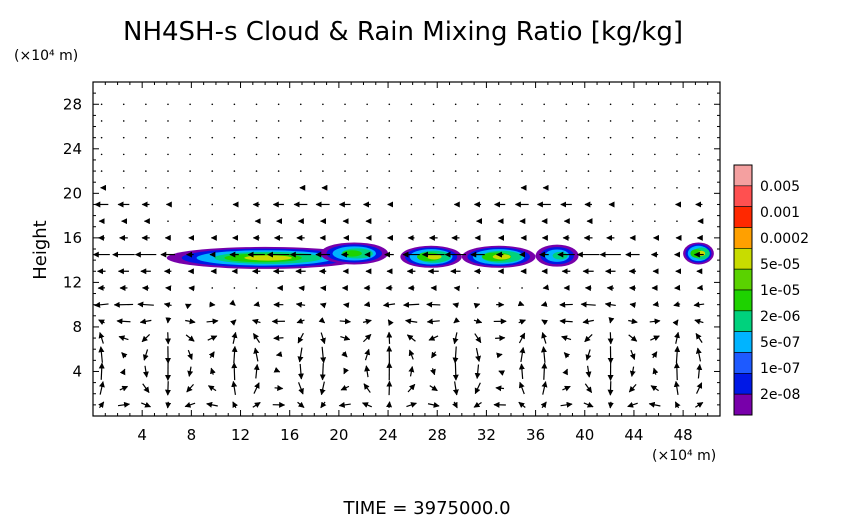 The image size is (854, 519). I want to click on x-tick-label: 24, so click(388, 435).